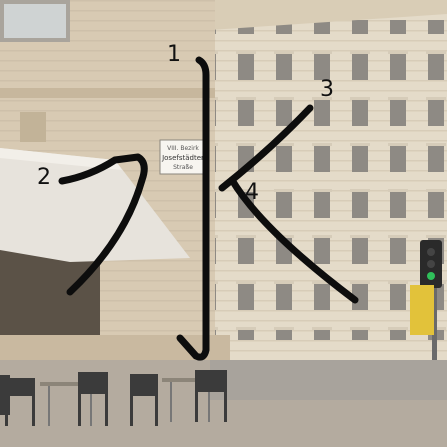 The height and width of the screenshot is (447, 447). Describe the element at coordinates (183, 167) in the screenshot. I see `street-sign-line-3: Straße` at that location.